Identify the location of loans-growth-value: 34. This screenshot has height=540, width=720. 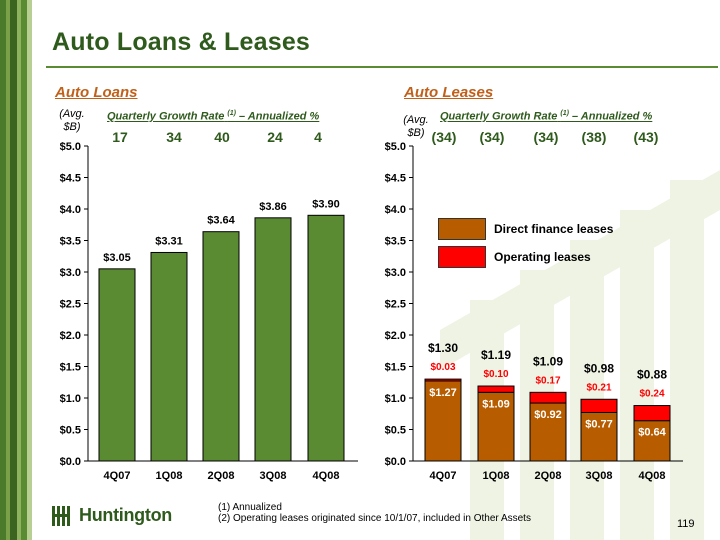
(174, 137).